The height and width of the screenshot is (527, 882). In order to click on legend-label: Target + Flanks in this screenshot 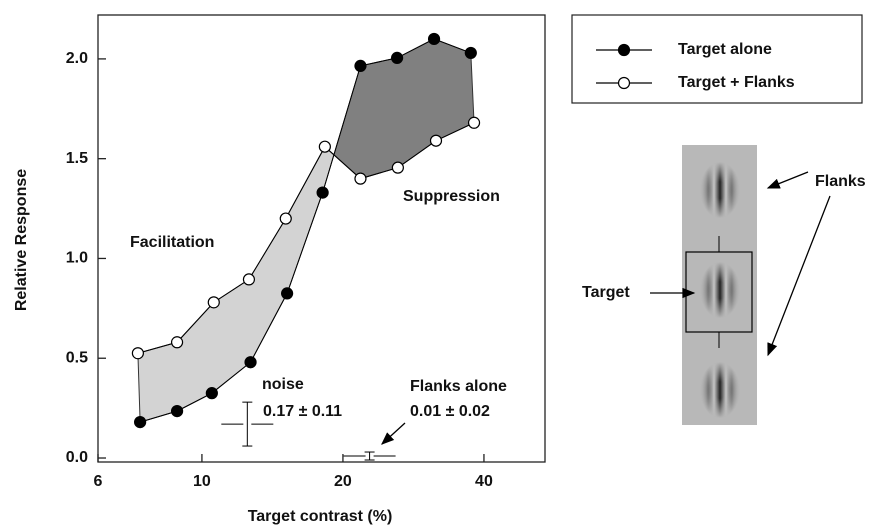, I will do `click(736, 82)`.